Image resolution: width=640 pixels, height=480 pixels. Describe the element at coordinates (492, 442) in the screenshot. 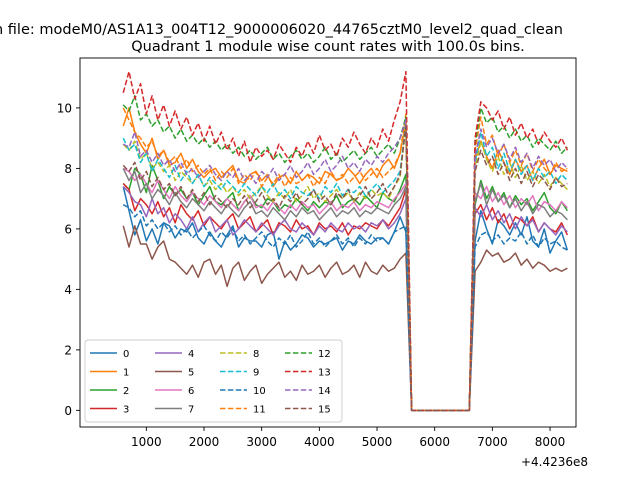

I see `x-tick-label: 7000` at that location.